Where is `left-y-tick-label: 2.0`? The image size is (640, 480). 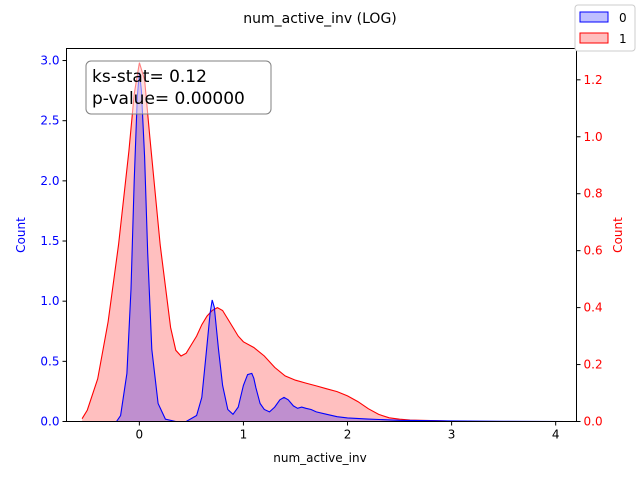 left-y-tick-label: 2.0 is located at coordinates (49, 181).